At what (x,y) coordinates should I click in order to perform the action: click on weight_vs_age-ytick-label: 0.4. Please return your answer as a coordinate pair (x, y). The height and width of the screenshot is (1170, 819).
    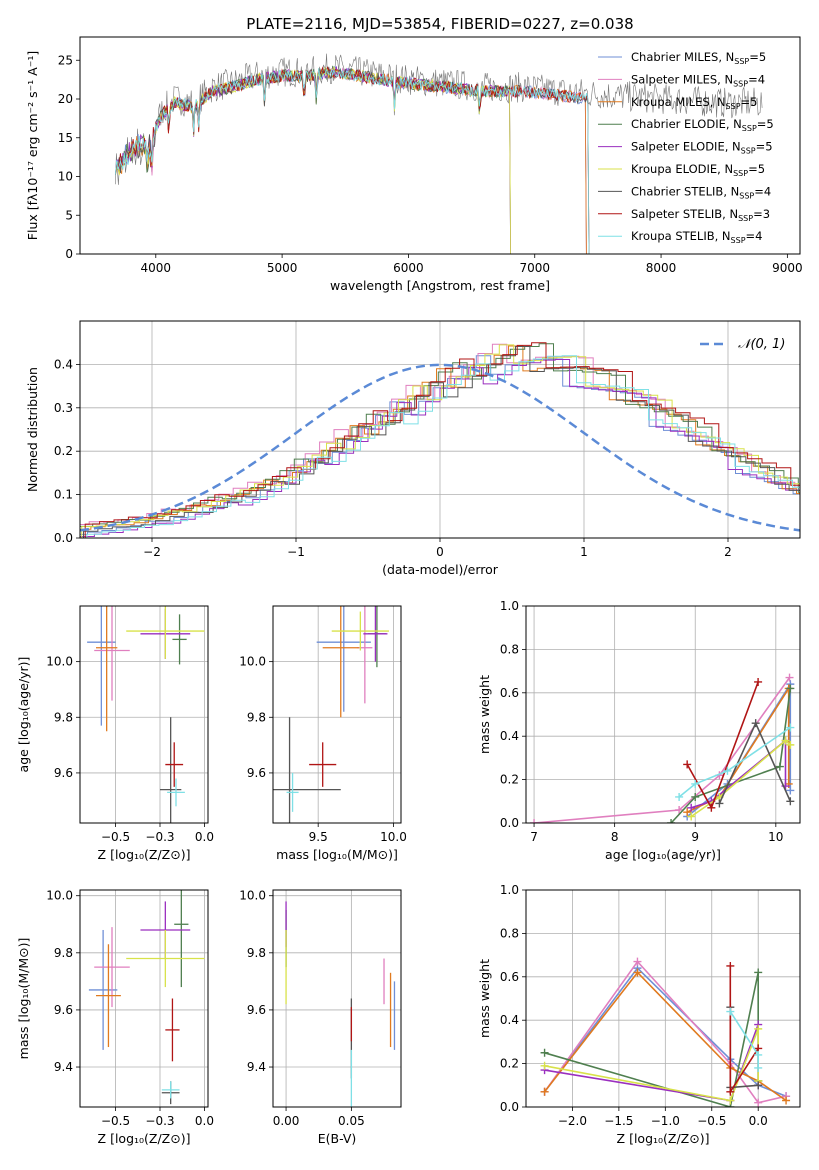
    Looking at the image, I should click on (509, 736).